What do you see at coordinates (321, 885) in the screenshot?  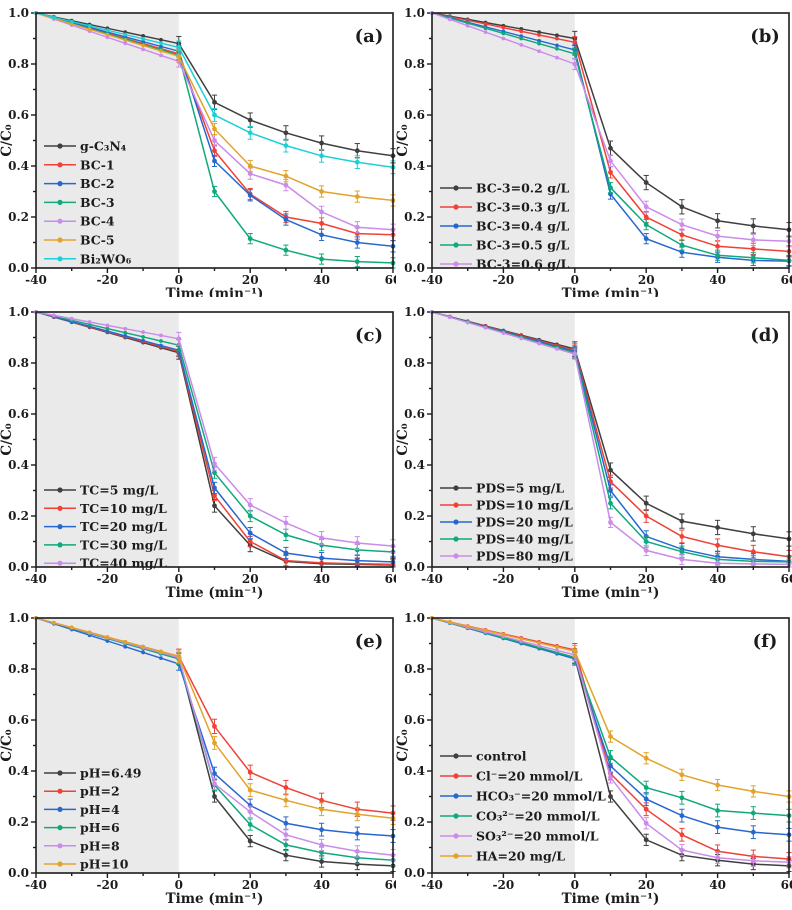 I see `x-tick-label: 40` at bounding box center [321, 885].